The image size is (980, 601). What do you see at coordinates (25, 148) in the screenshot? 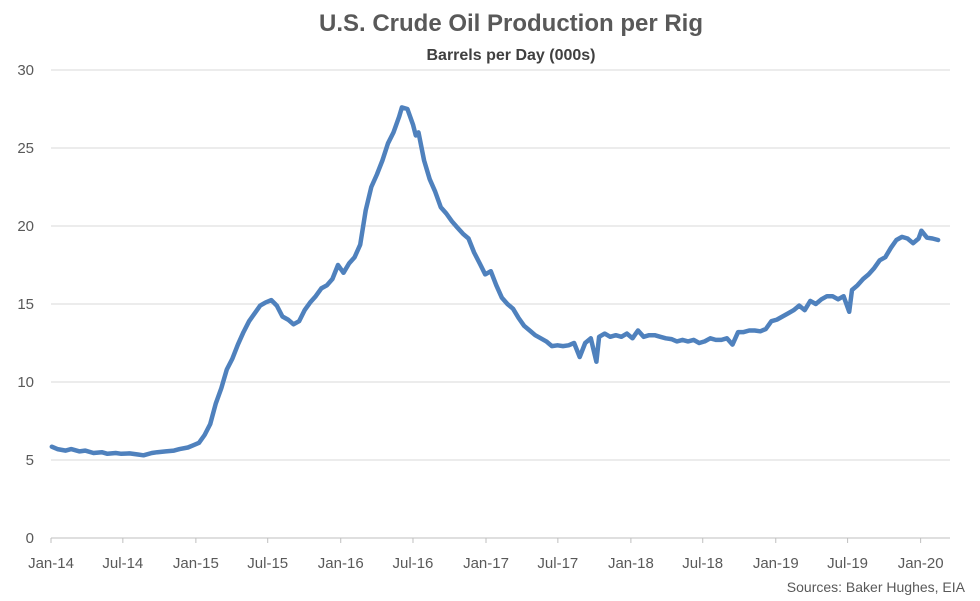
I see `y-tick-label: 25` at bounding box center [25, 148].